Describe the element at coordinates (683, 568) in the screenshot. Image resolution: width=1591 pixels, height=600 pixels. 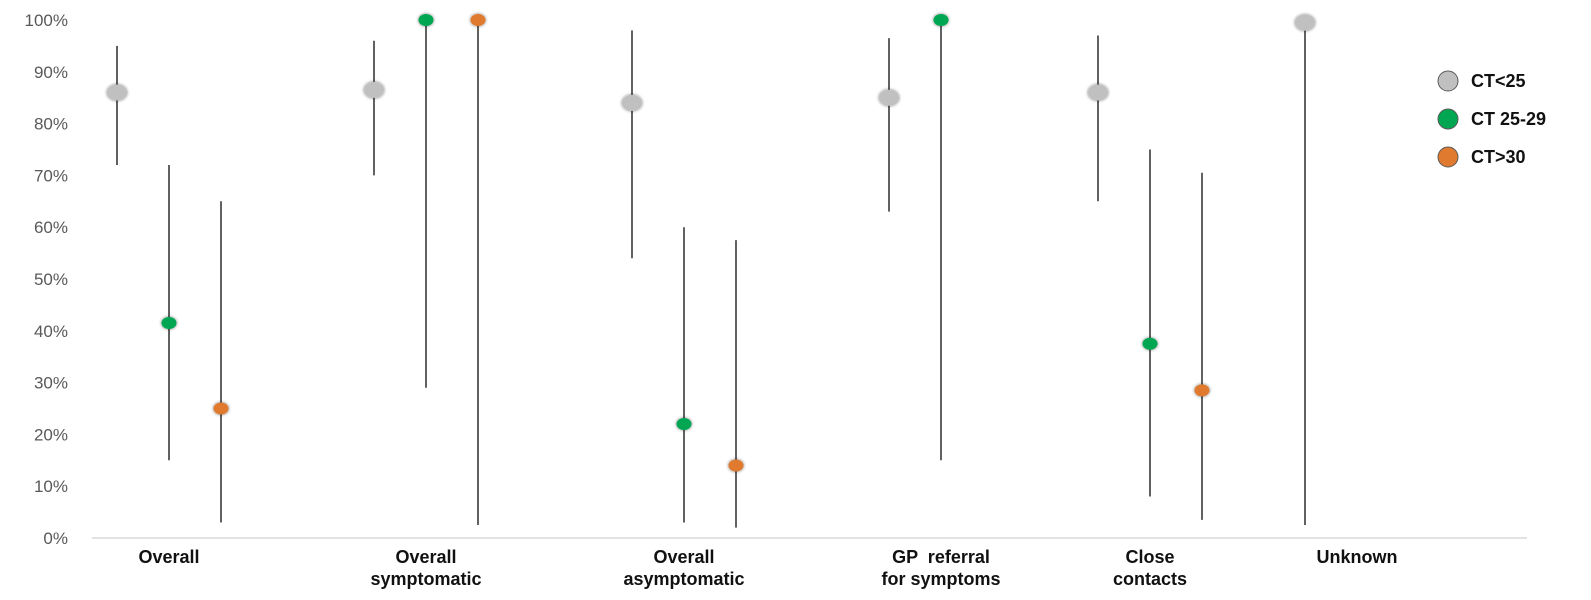
I see `x-category-label: Overall asymptomatic` at that location.